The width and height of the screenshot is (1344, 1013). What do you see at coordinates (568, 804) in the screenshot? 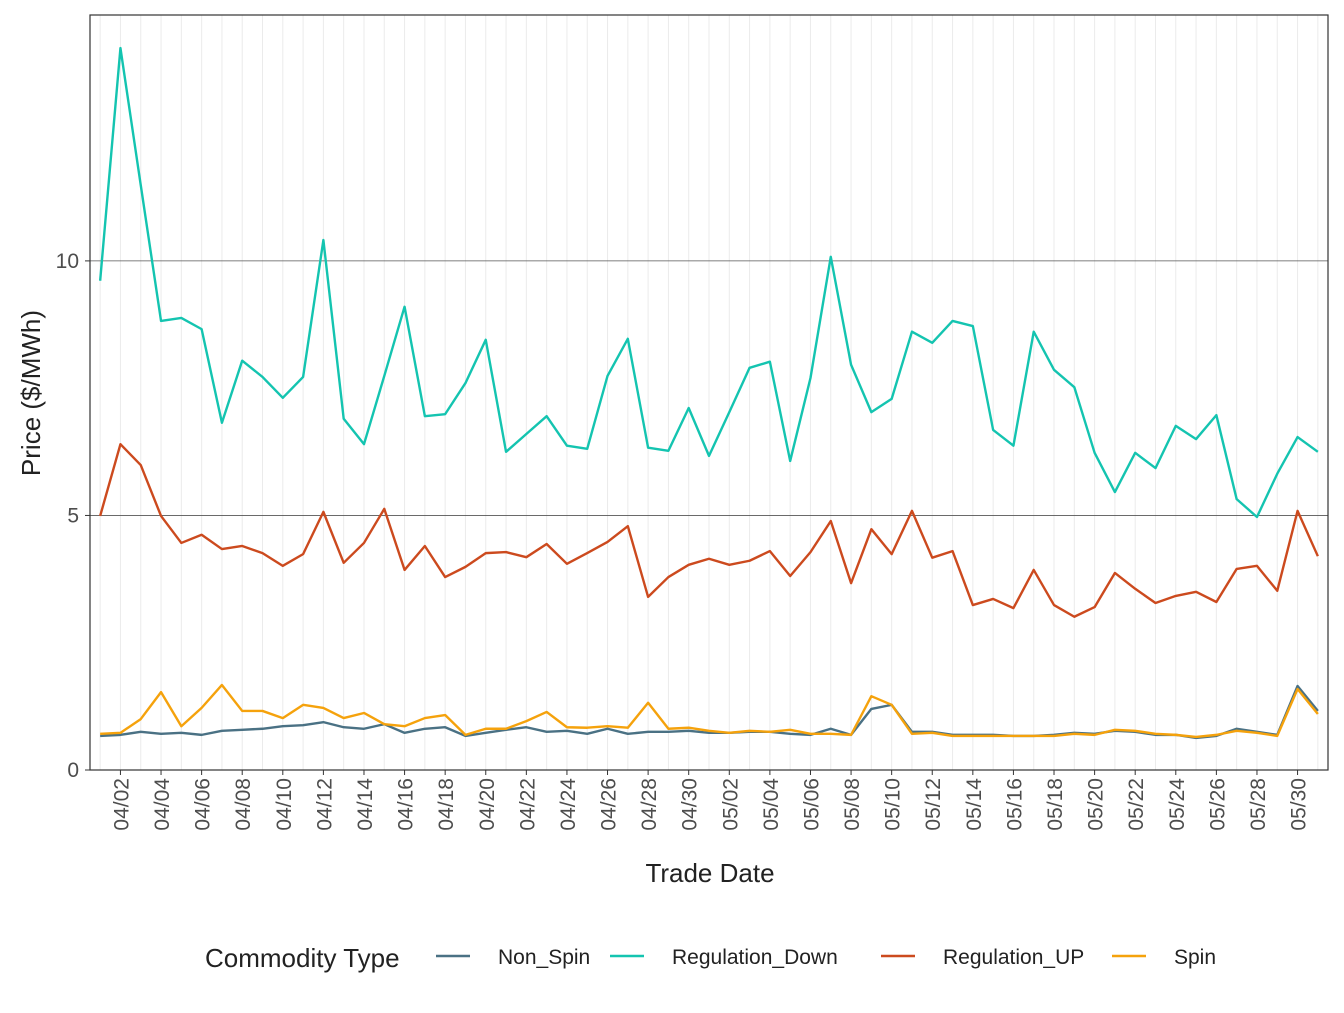
I see `x-tick-label: 04/24` at bounding box center [568, 804].